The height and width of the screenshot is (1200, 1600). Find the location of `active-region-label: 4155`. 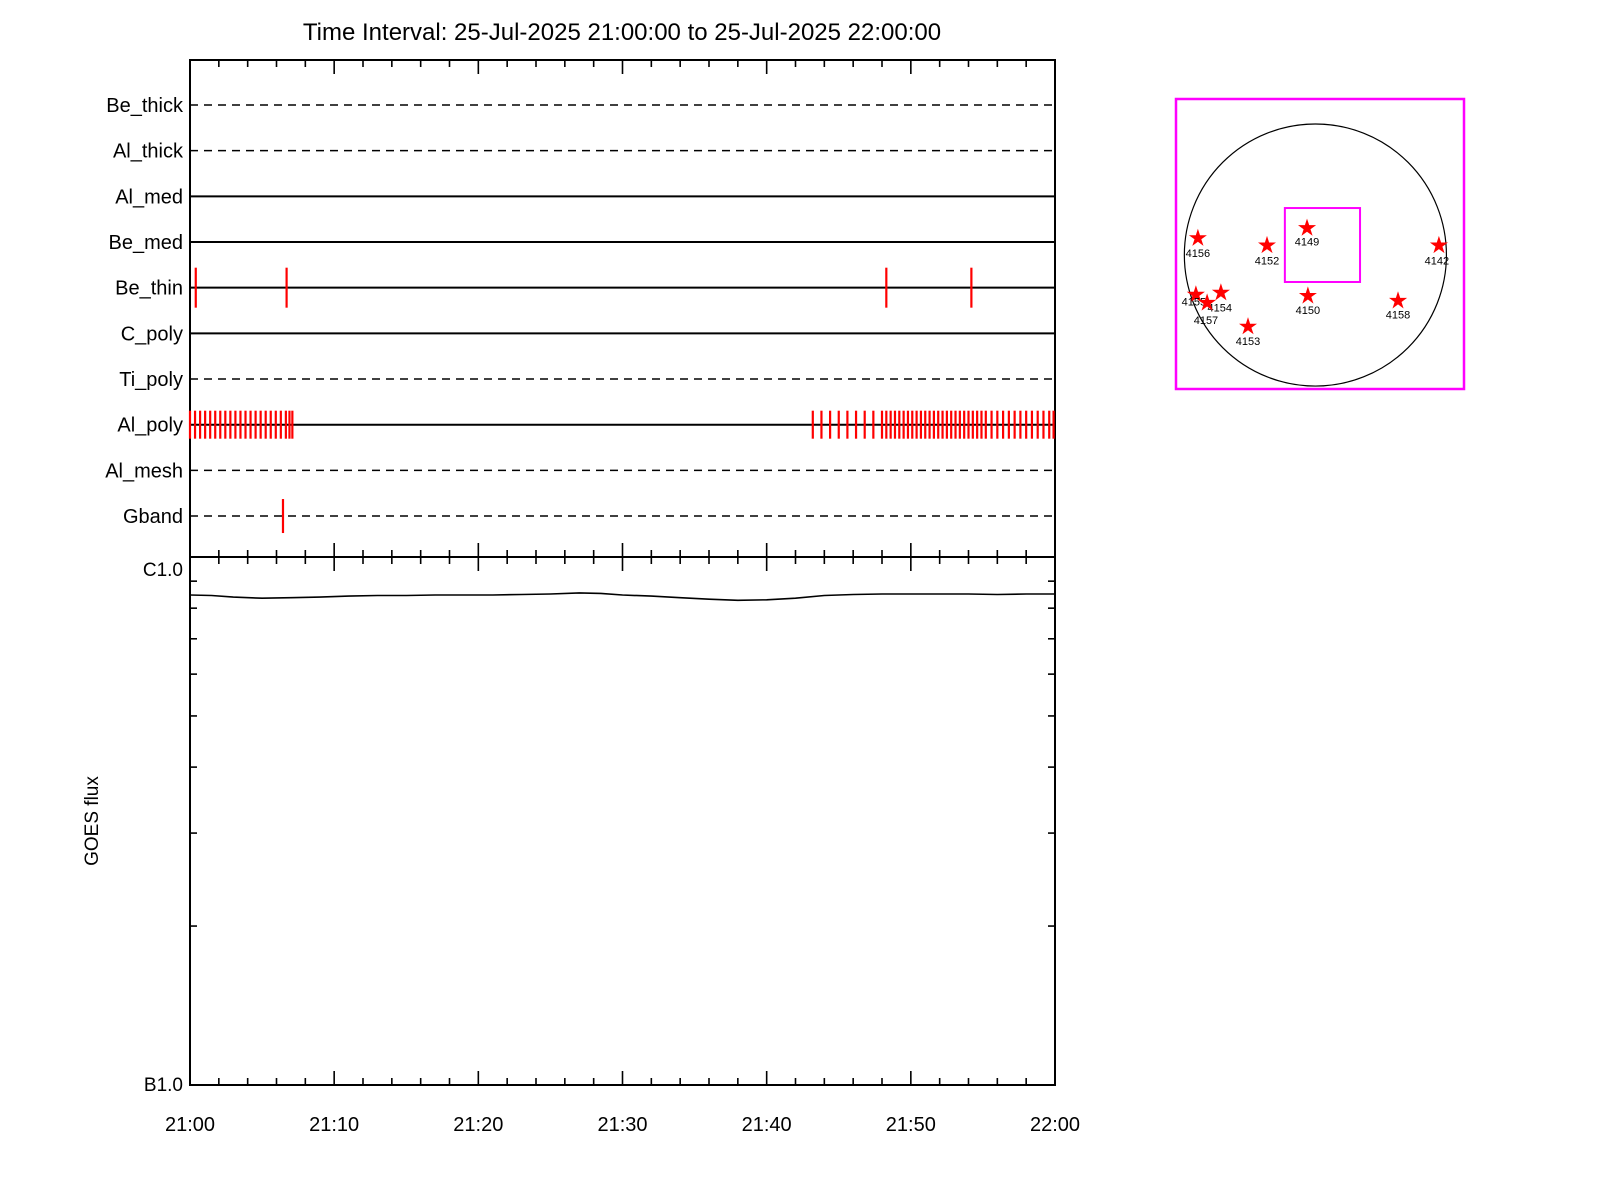

active-region-label: 4155 is located at coordinates (1194, 302).